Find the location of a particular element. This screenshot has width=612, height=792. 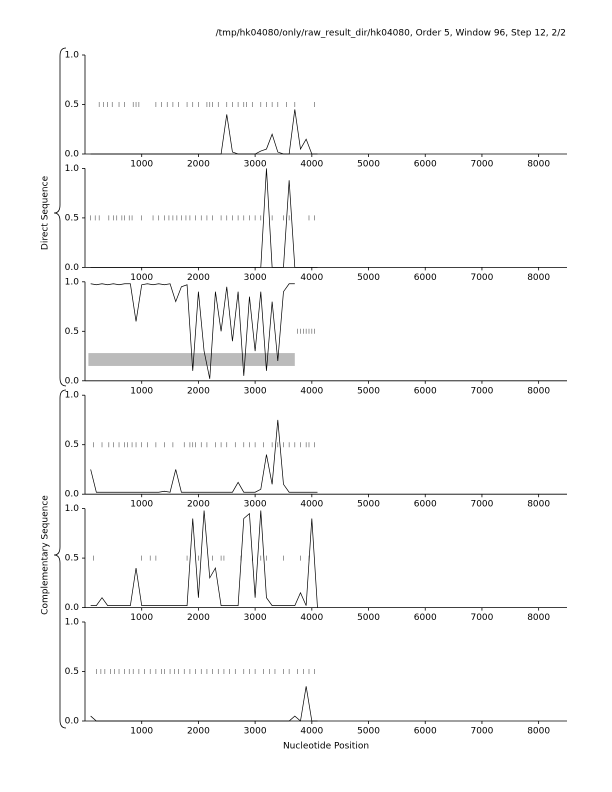

group-label: Direct Sequence is located at coordinates (46, 212).